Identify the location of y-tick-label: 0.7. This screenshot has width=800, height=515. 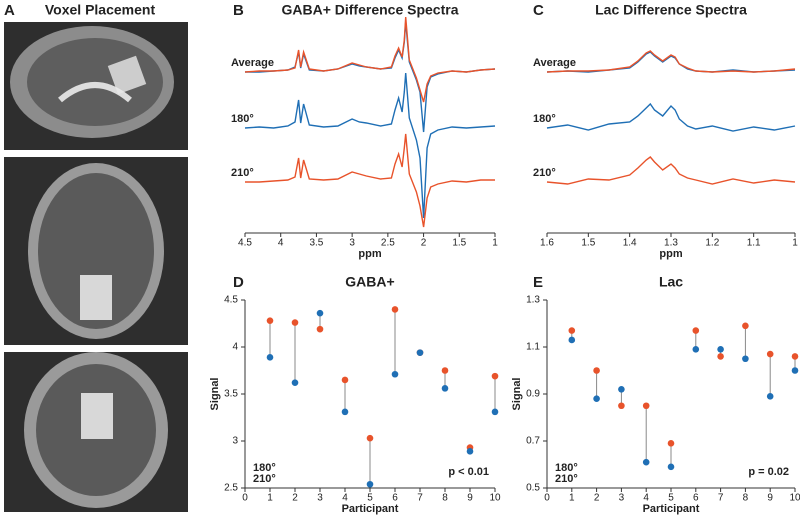
(533, 441).